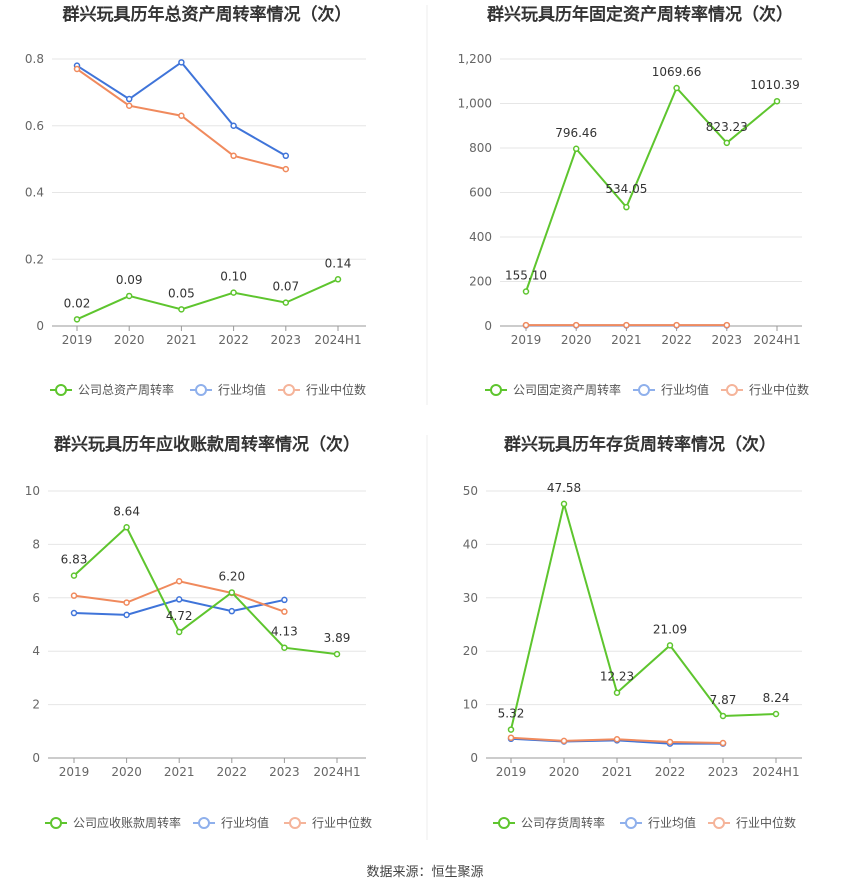 Image resolution: width=850 pixels, height=891 pixels. Describe the element at coordinates (470, 598) in the screenshot. I see `y-tick-label: 30` at that location.